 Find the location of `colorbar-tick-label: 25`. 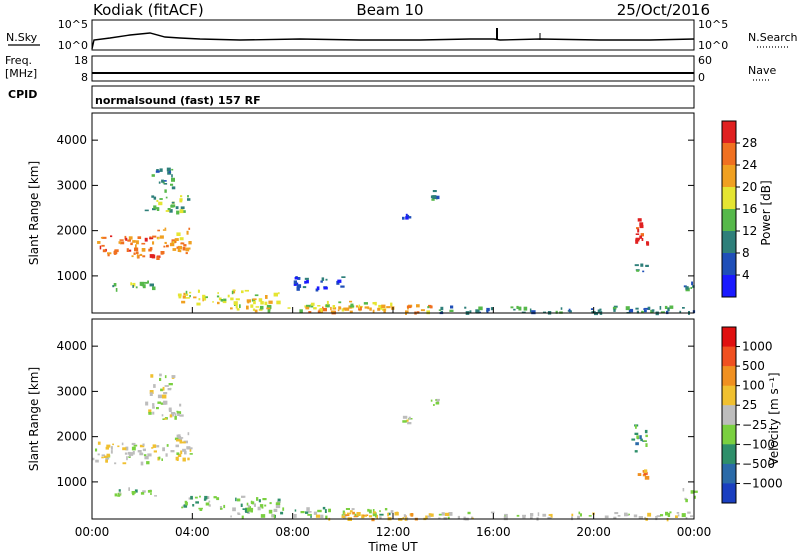

colorbar-tick-label: 25 is located at coordinates (749, 405).